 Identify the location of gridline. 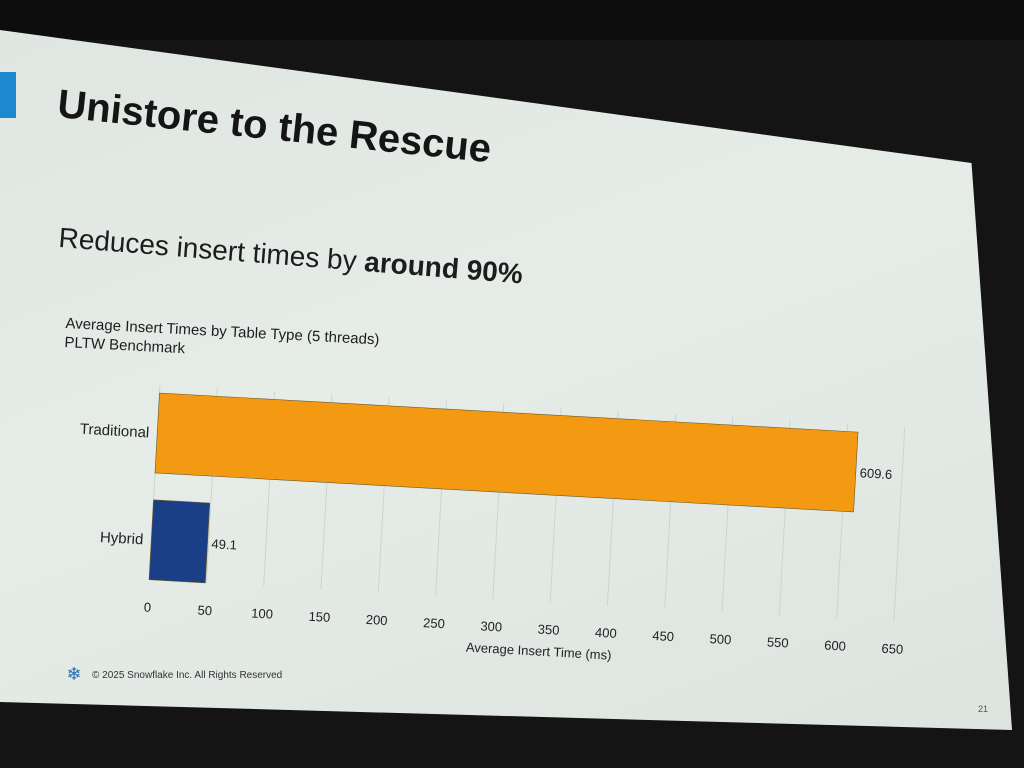
(899, 524).